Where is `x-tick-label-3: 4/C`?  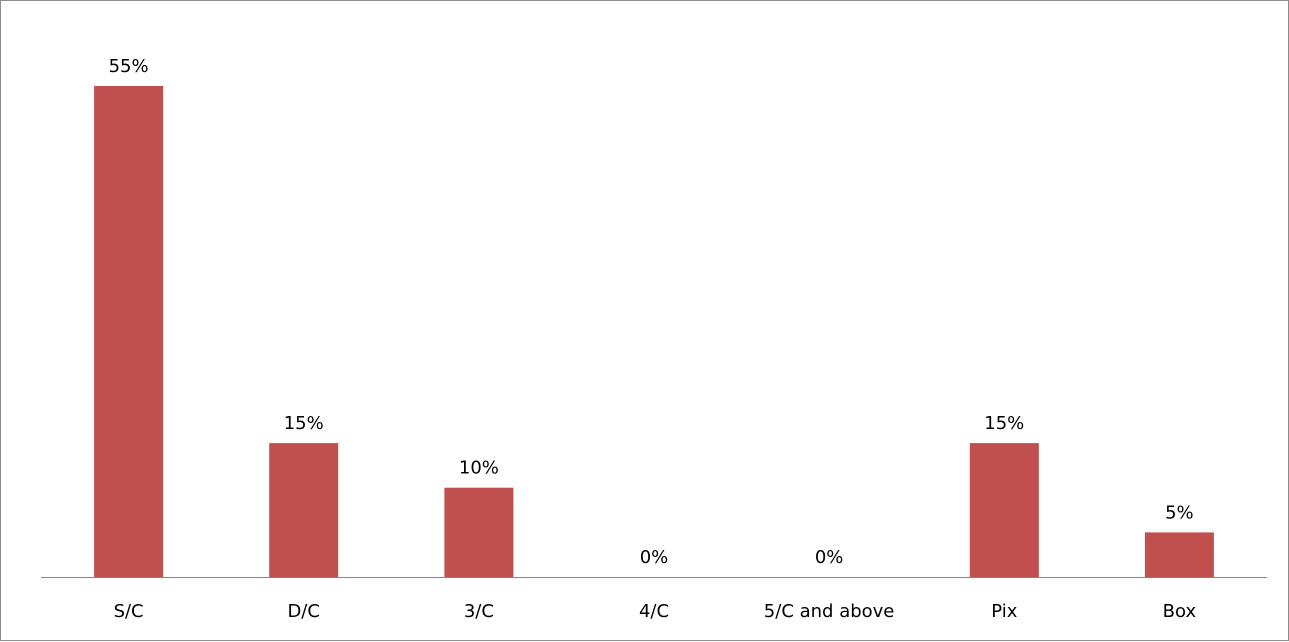 x-tick-label-3: 4/C is located at coordinates (654, 611).